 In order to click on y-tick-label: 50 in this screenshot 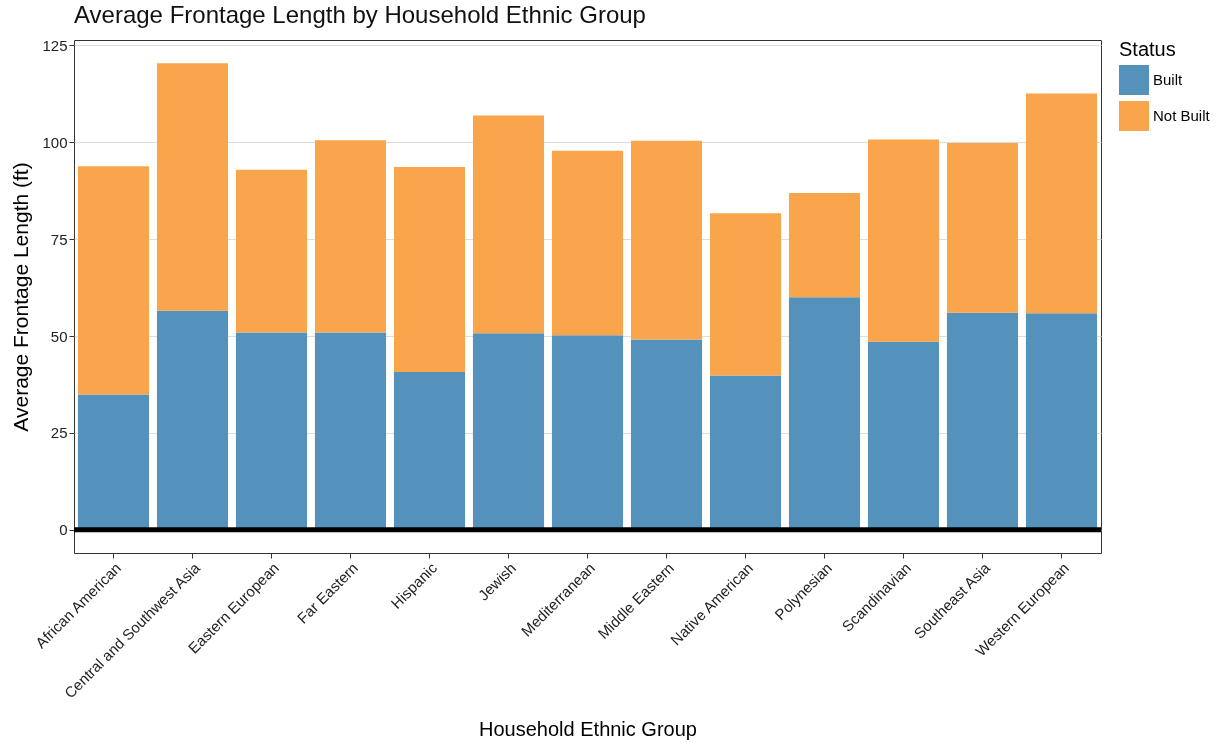, I will do `click(59, 336)`.